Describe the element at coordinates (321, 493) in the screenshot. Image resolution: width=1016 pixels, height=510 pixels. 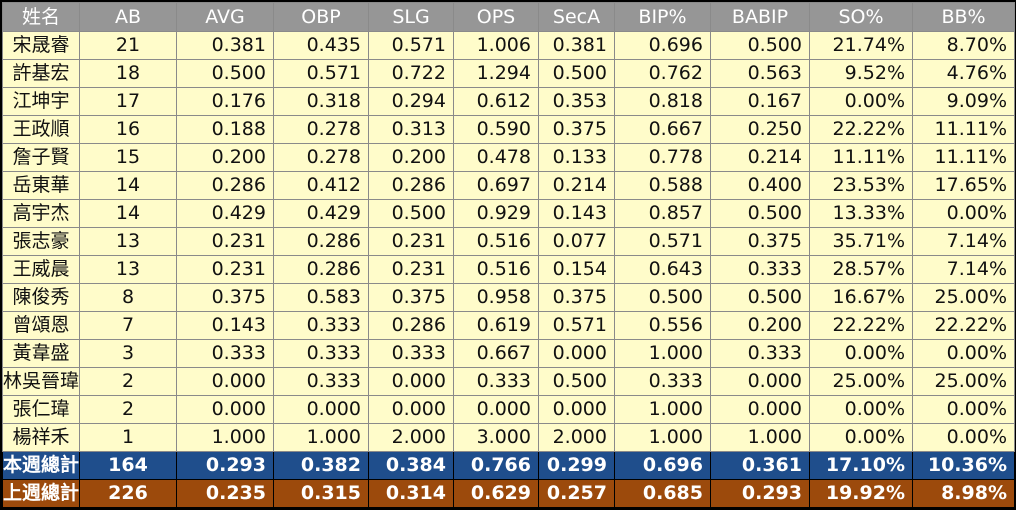
I see `total-stat-cell: 0.315` at that location.